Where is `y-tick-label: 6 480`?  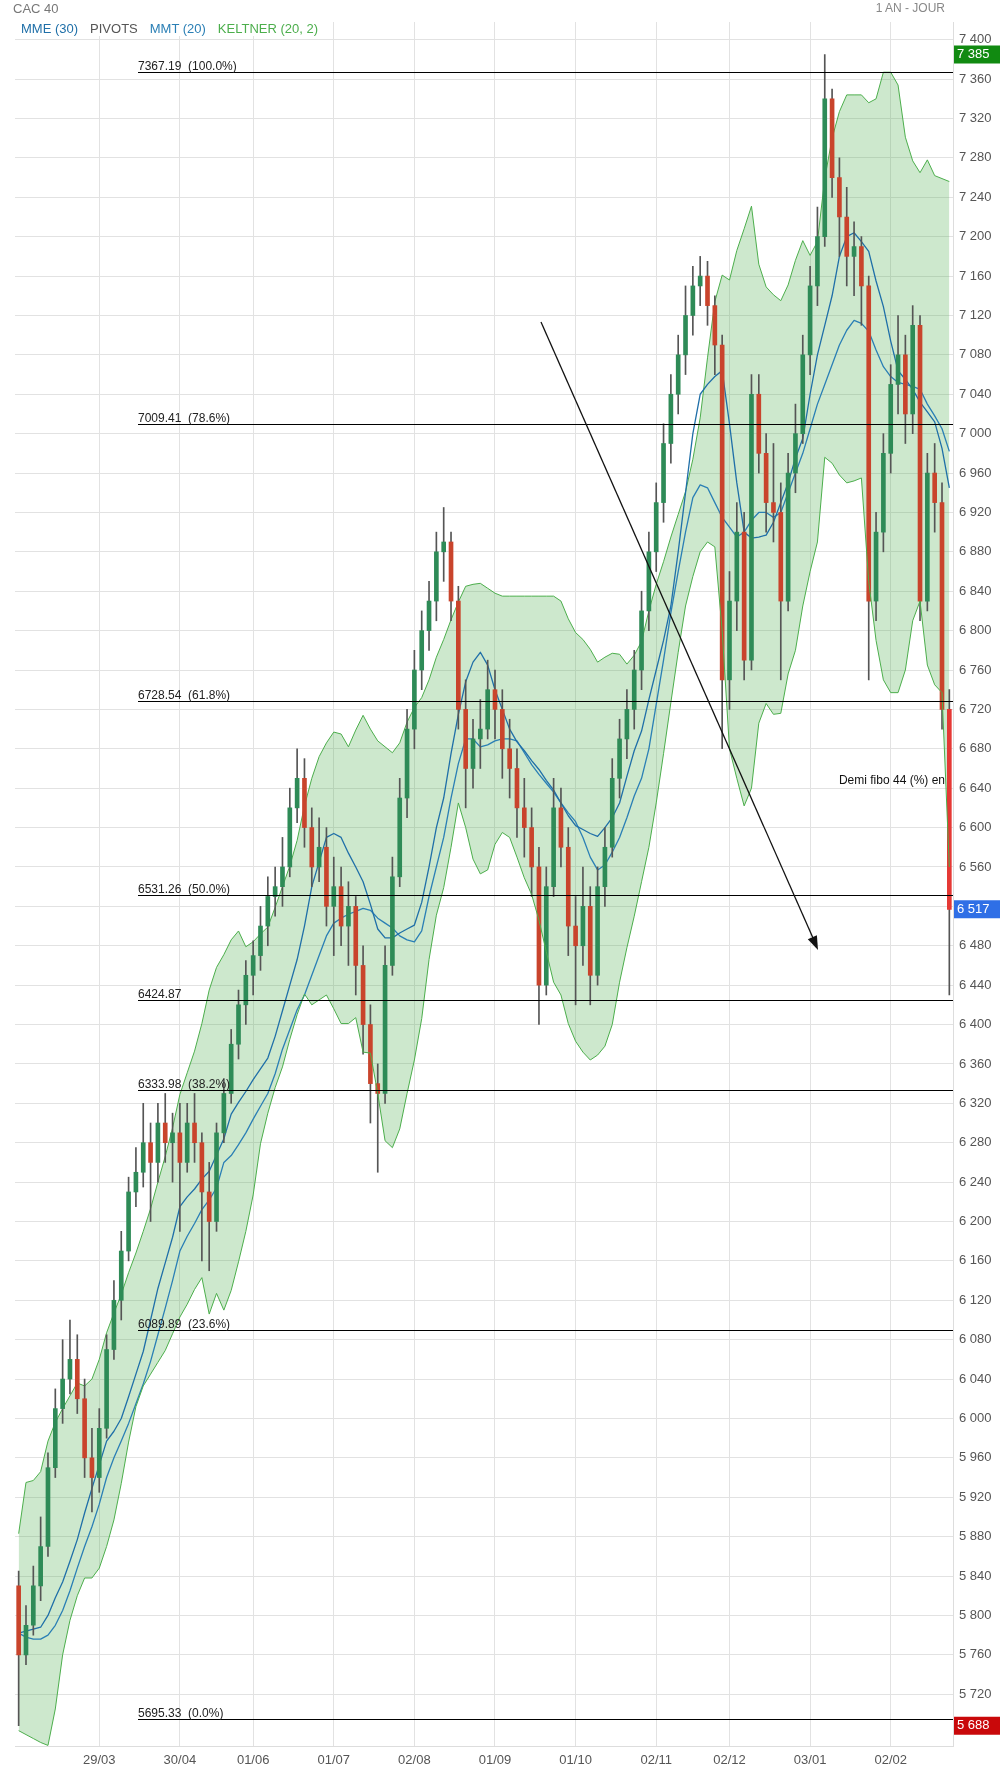 y-tick-label: 6 480 is located at coordinates (975, 945).